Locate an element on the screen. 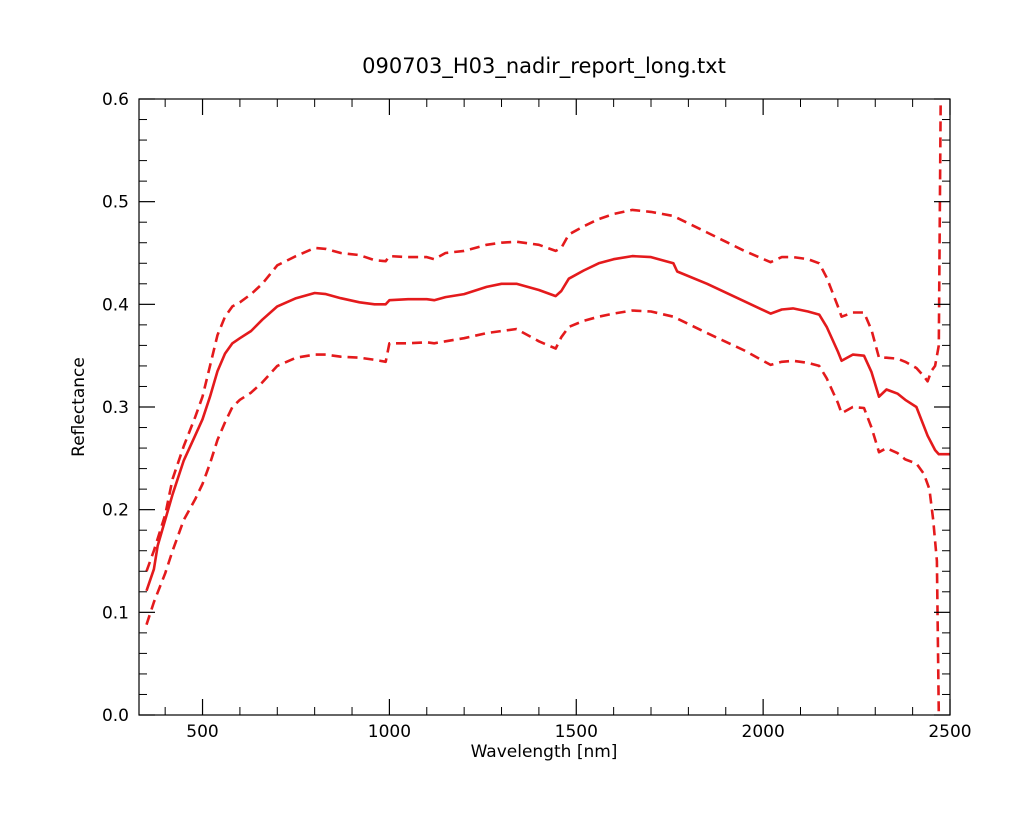  chart-title: 090703_H03_nadir_report_long.txt is located at coordinates (544, 66).